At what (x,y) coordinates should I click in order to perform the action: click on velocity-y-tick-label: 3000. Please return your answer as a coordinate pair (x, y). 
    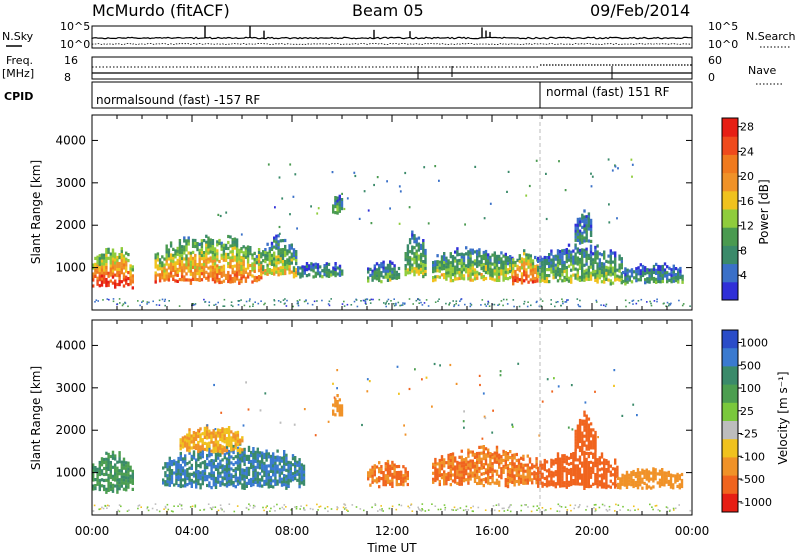
    Looking at the image, I should click on (70, 388).